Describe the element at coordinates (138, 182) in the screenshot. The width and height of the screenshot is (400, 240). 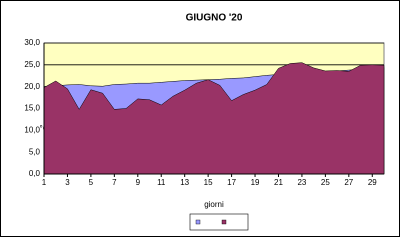
I see `x-tick-label: 9` at that location.